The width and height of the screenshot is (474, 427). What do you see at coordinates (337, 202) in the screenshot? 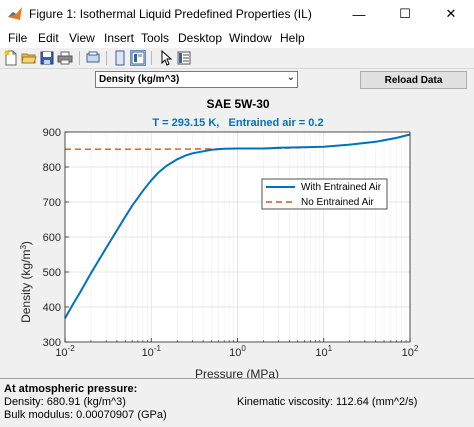
I see `legend-label-no-air: No Entrained Air` at bounding box center [337, 202].